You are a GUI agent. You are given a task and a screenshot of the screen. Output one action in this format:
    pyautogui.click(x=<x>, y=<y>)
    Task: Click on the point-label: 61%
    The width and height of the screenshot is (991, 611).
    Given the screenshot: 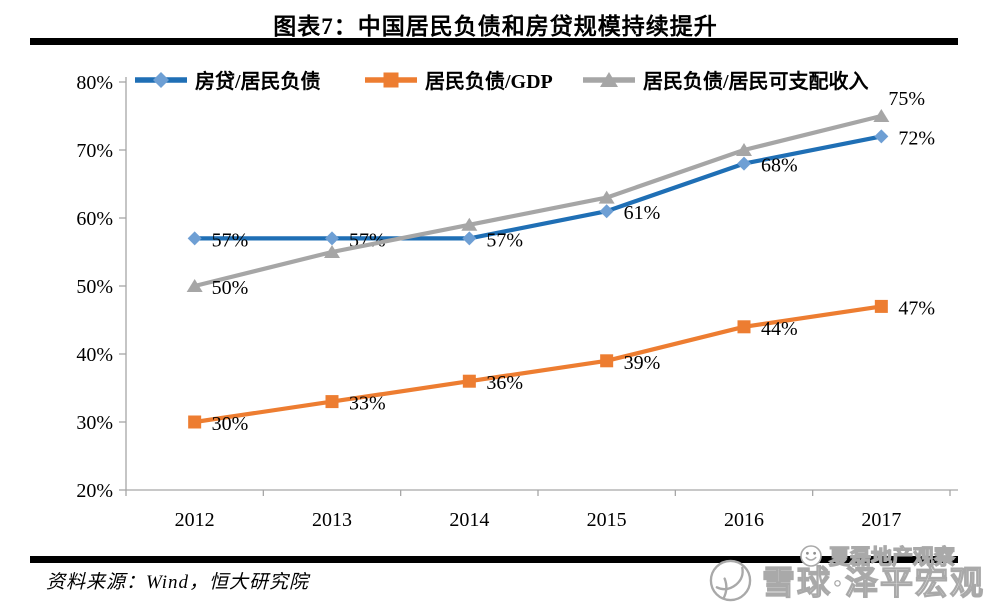 What is the action you would take?
    pyautogui.click(x=642, y=213)
    